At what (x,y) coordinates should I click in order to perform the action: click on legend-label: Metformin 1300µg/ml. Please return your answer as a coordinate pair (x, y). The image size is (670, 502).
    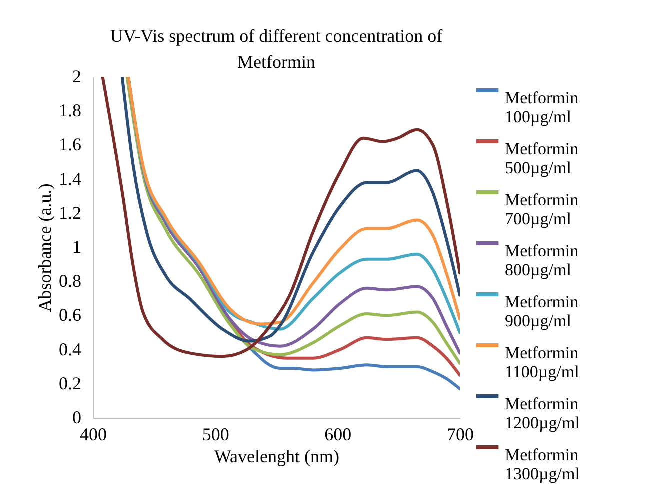
    Looking at the image, I should click on (542, 465).